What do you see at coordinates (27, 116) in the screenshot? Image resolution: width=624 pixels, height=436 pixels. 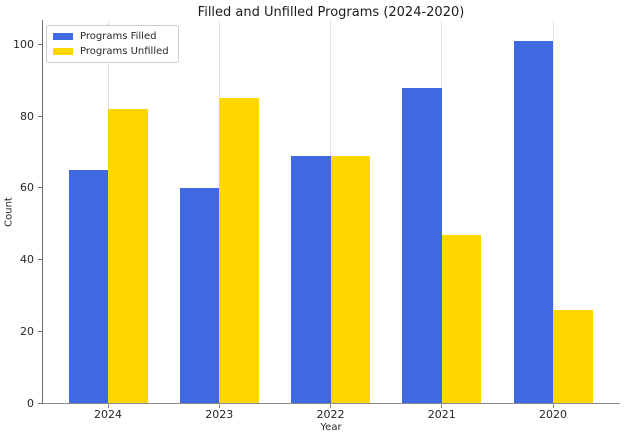 I see `y-tick-label-80: 80` at bounding box center [27, 116].